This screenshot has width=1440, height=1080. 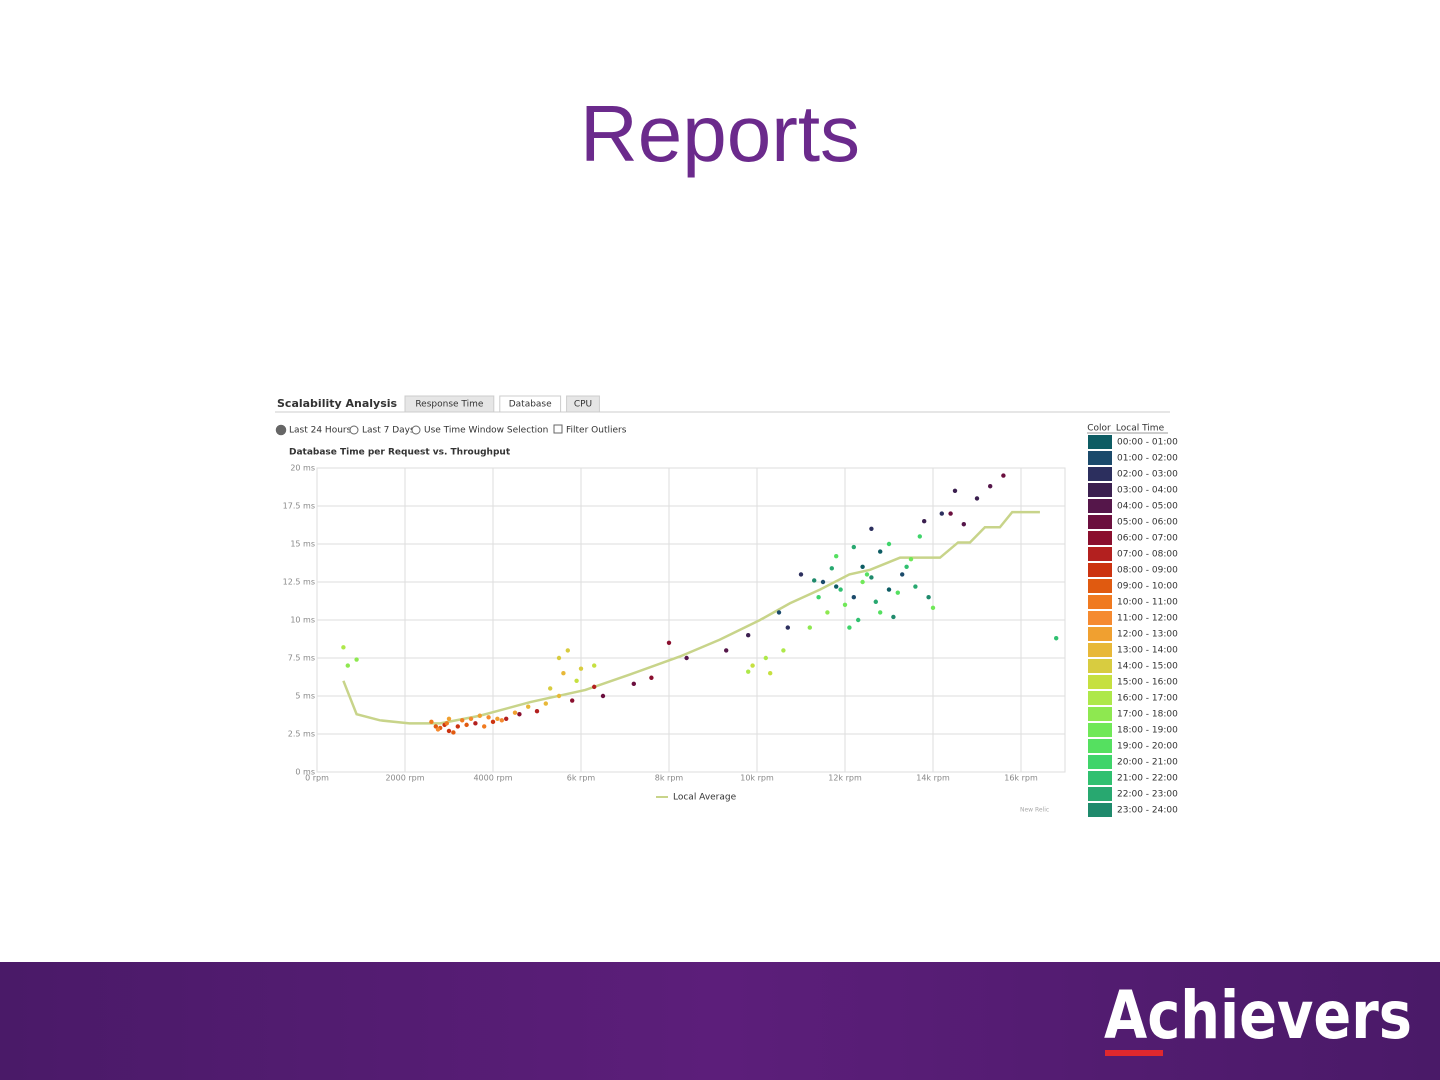 I want to click on tab-label: Response Time, so click(x=449, y=405).